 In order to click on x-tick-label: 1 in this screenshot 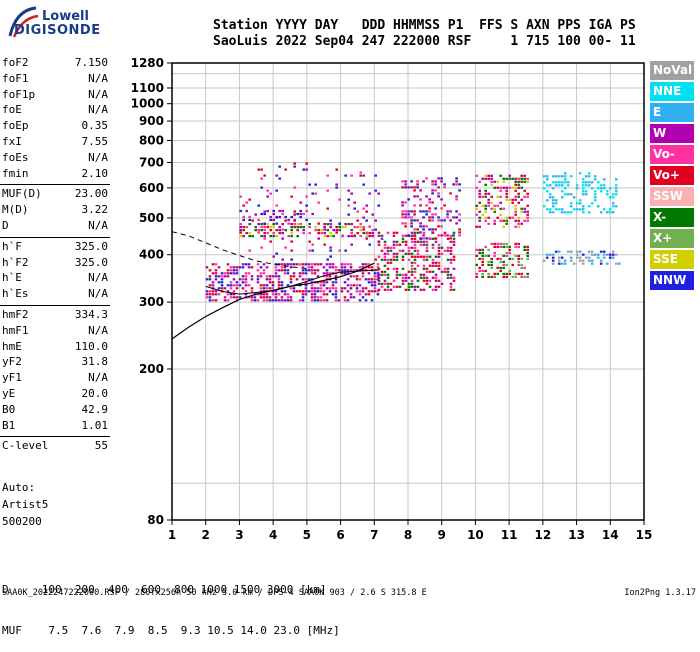, I will do `click(172, 535)`.